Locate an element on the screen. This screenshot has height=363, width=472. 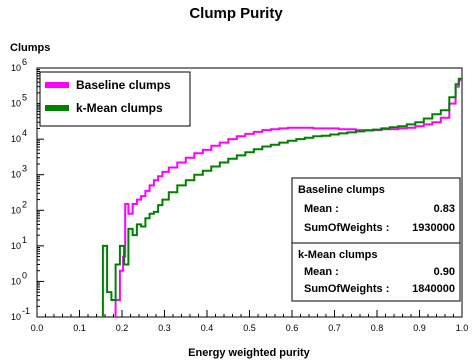
stats-mean-label-baseline: Mean : is located at coordinates (321, 209).